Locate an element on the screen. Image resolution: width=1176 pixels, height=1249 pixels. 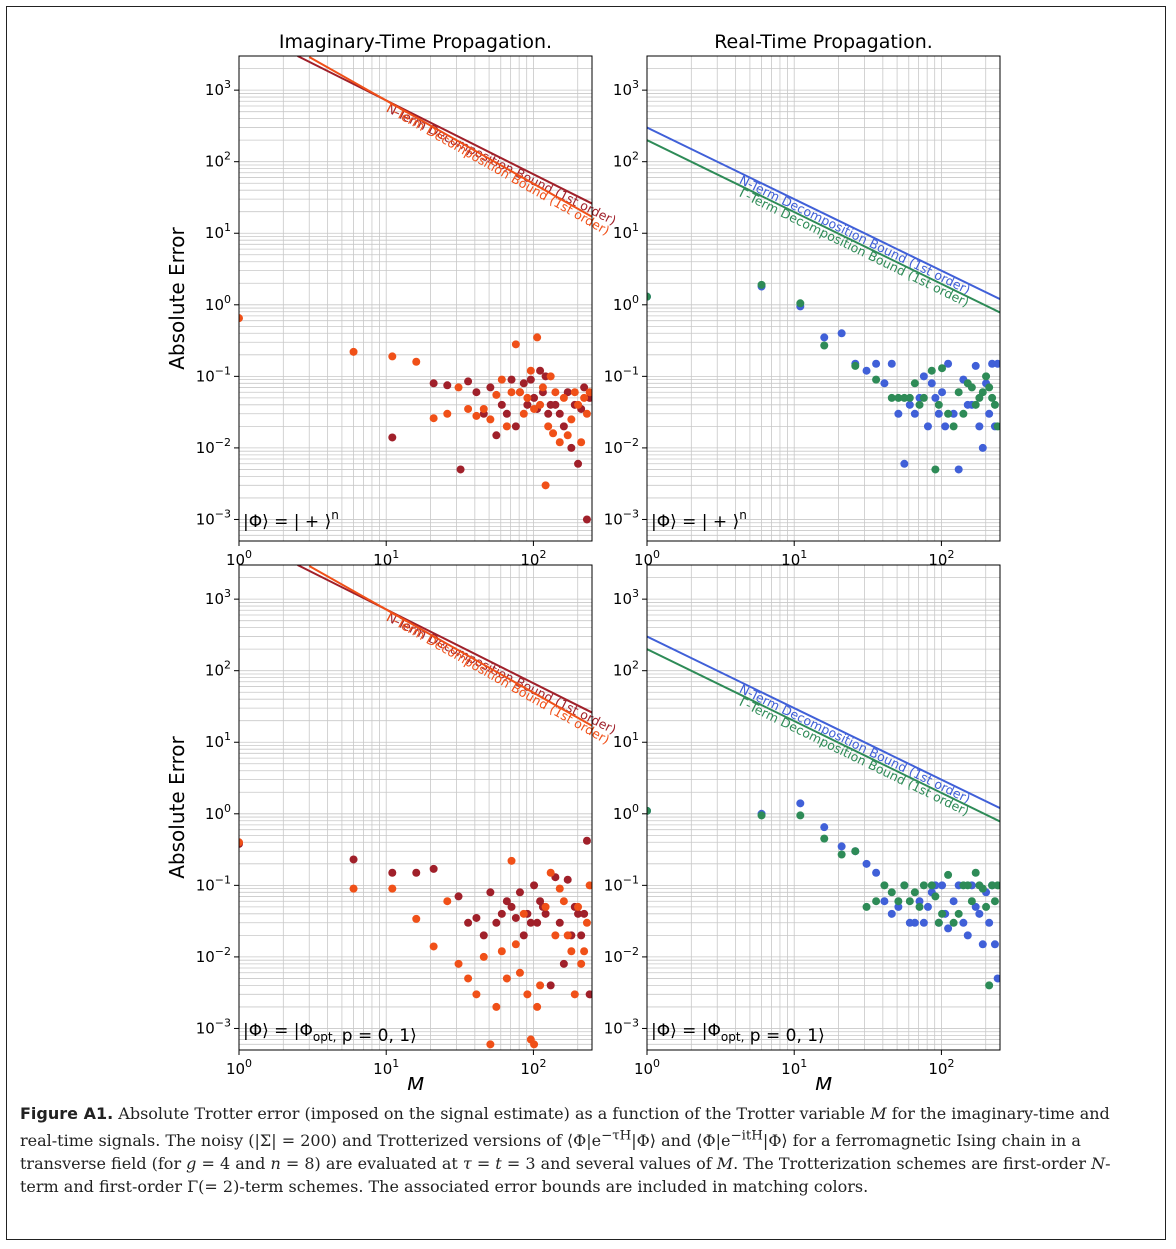
x-tick-label: 10² is located at coordinates (941, 1067).